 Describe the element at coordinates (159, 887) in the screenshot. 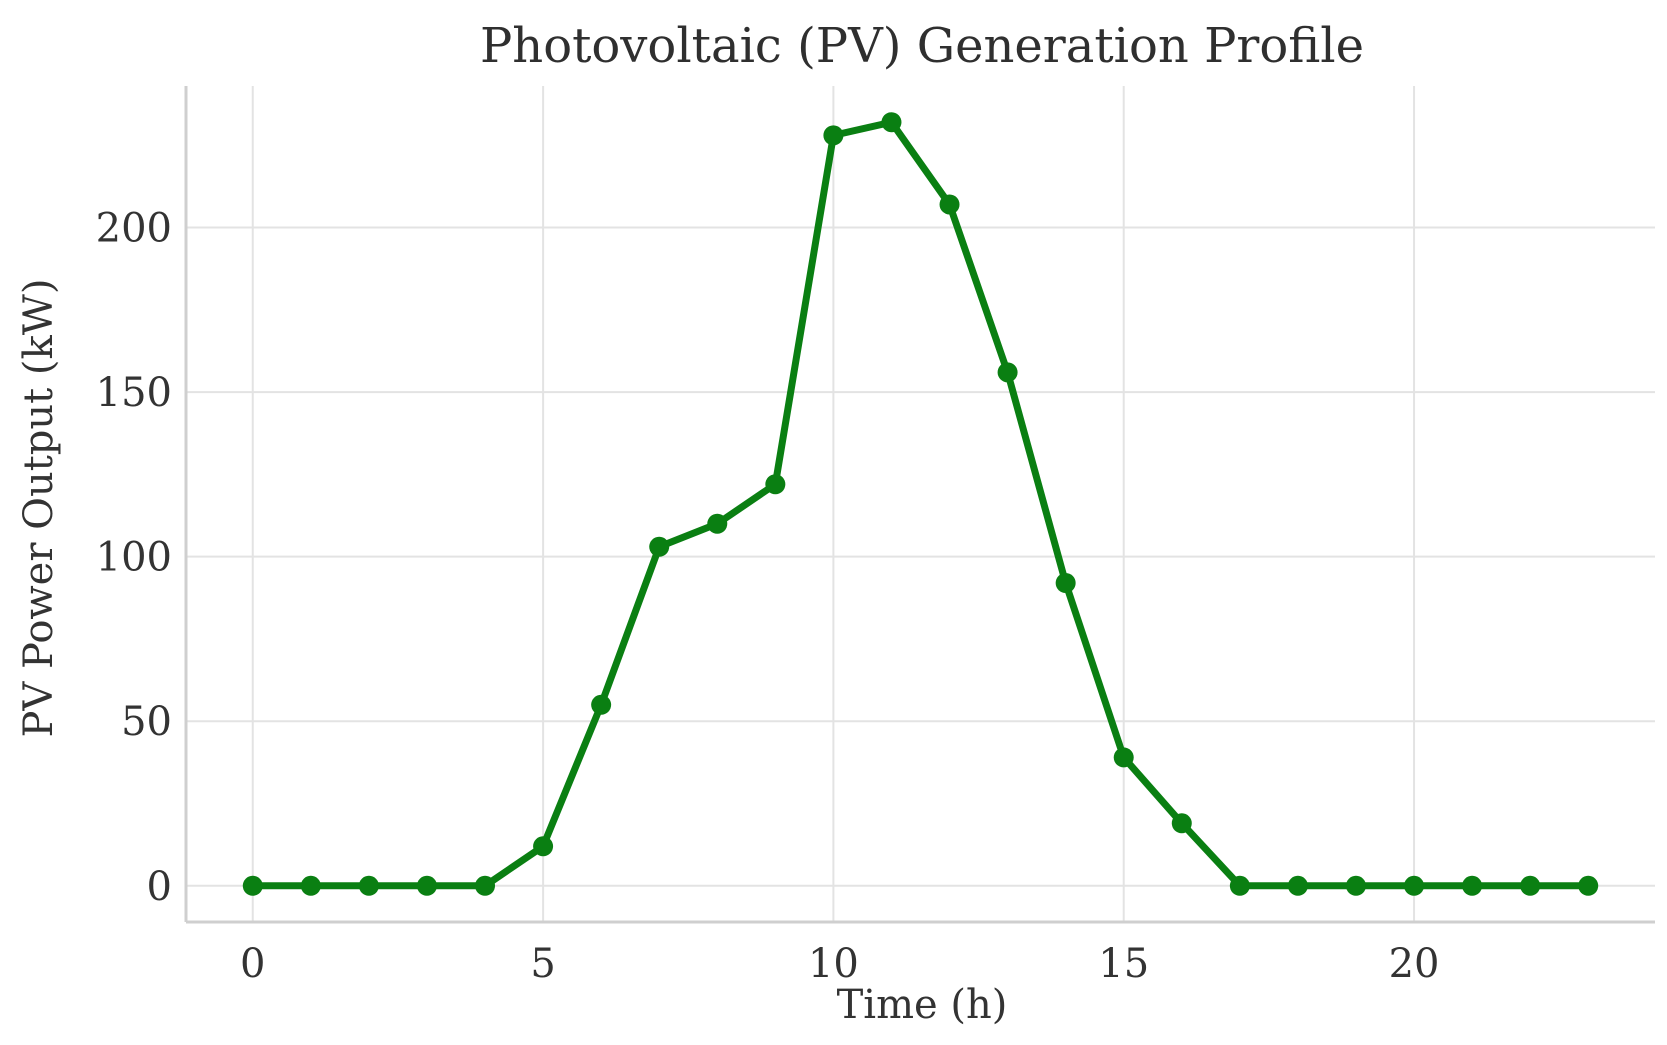

I see `y-tick-label: 0` at that location.